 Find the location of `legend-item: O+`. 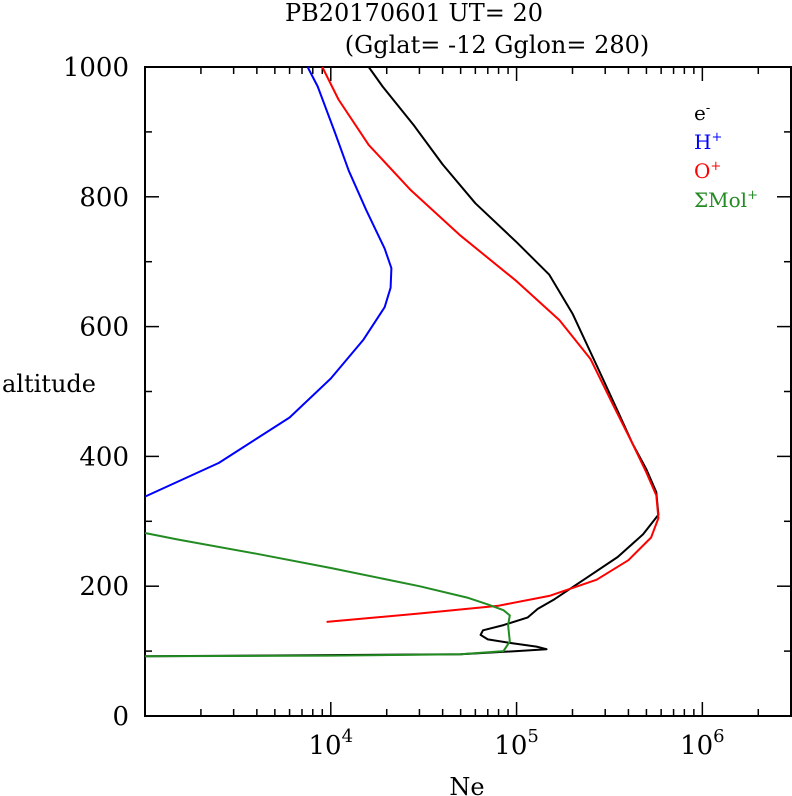

legend-item: O+ is located at coordinates (707, 171).